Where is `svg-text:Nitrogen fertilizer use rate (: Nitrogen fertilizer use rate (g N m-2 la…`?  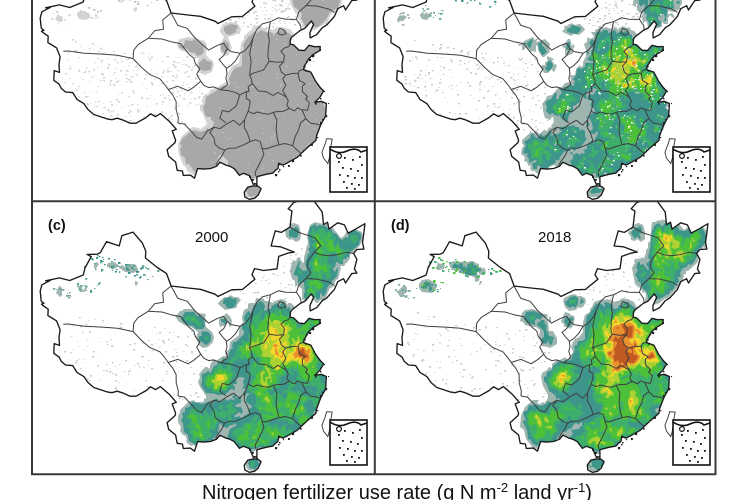 svg-text:Nitrogen fertilizer use rate (: Nitrogen fertilizer use rate (g N m-2 la… is located at coordinates (397, 490).